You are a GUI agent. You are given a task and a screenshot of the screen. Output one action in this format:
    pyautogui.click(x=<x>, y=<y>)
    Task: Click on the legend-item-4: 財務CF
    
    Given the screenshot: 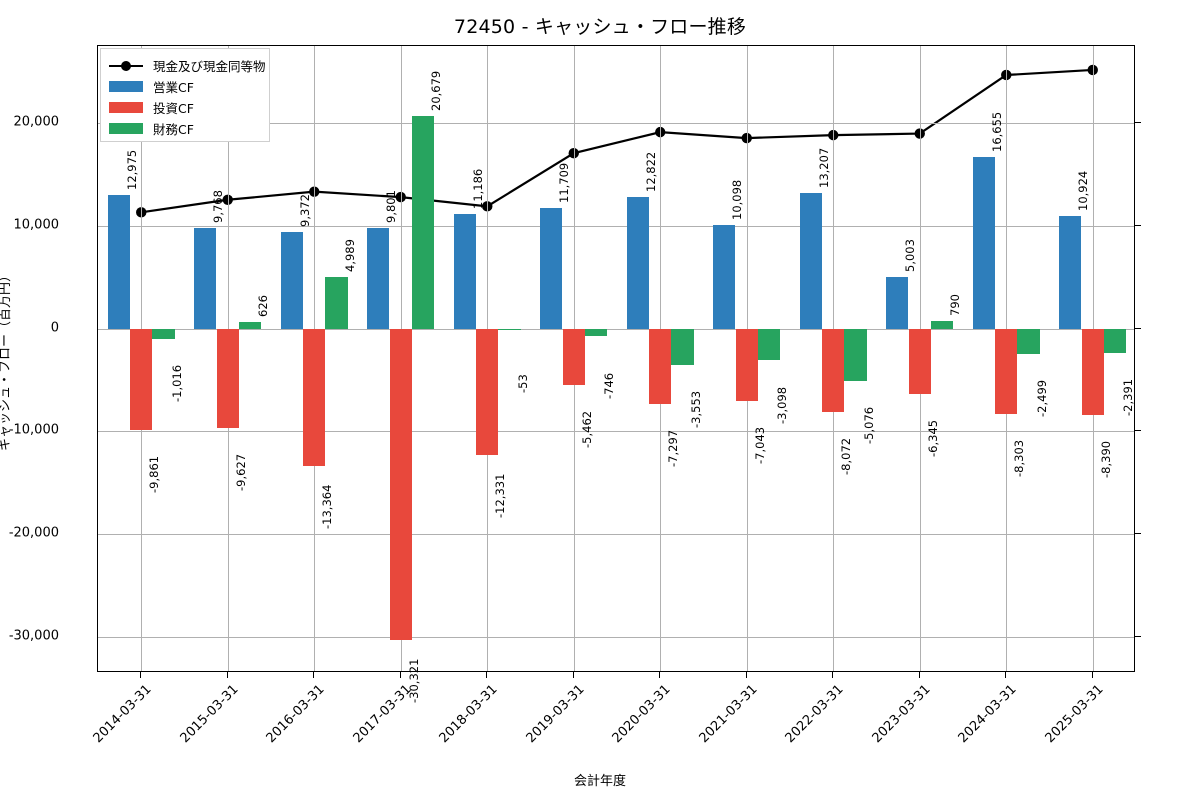 What is the action you would take?
    pyautogui.click(x=185, y=128)
    